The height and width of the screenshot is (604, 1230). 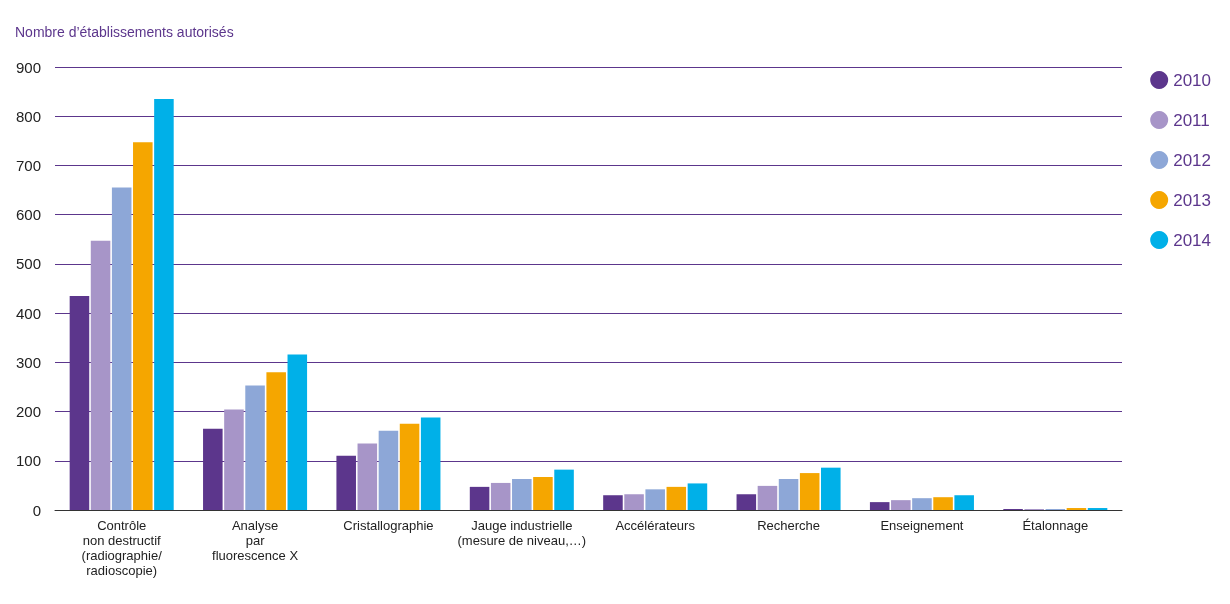 What do you see at coordinates (28, 67) in the screenshot?
I see `y-tick-label: 900` at bounding box center [28, 67].